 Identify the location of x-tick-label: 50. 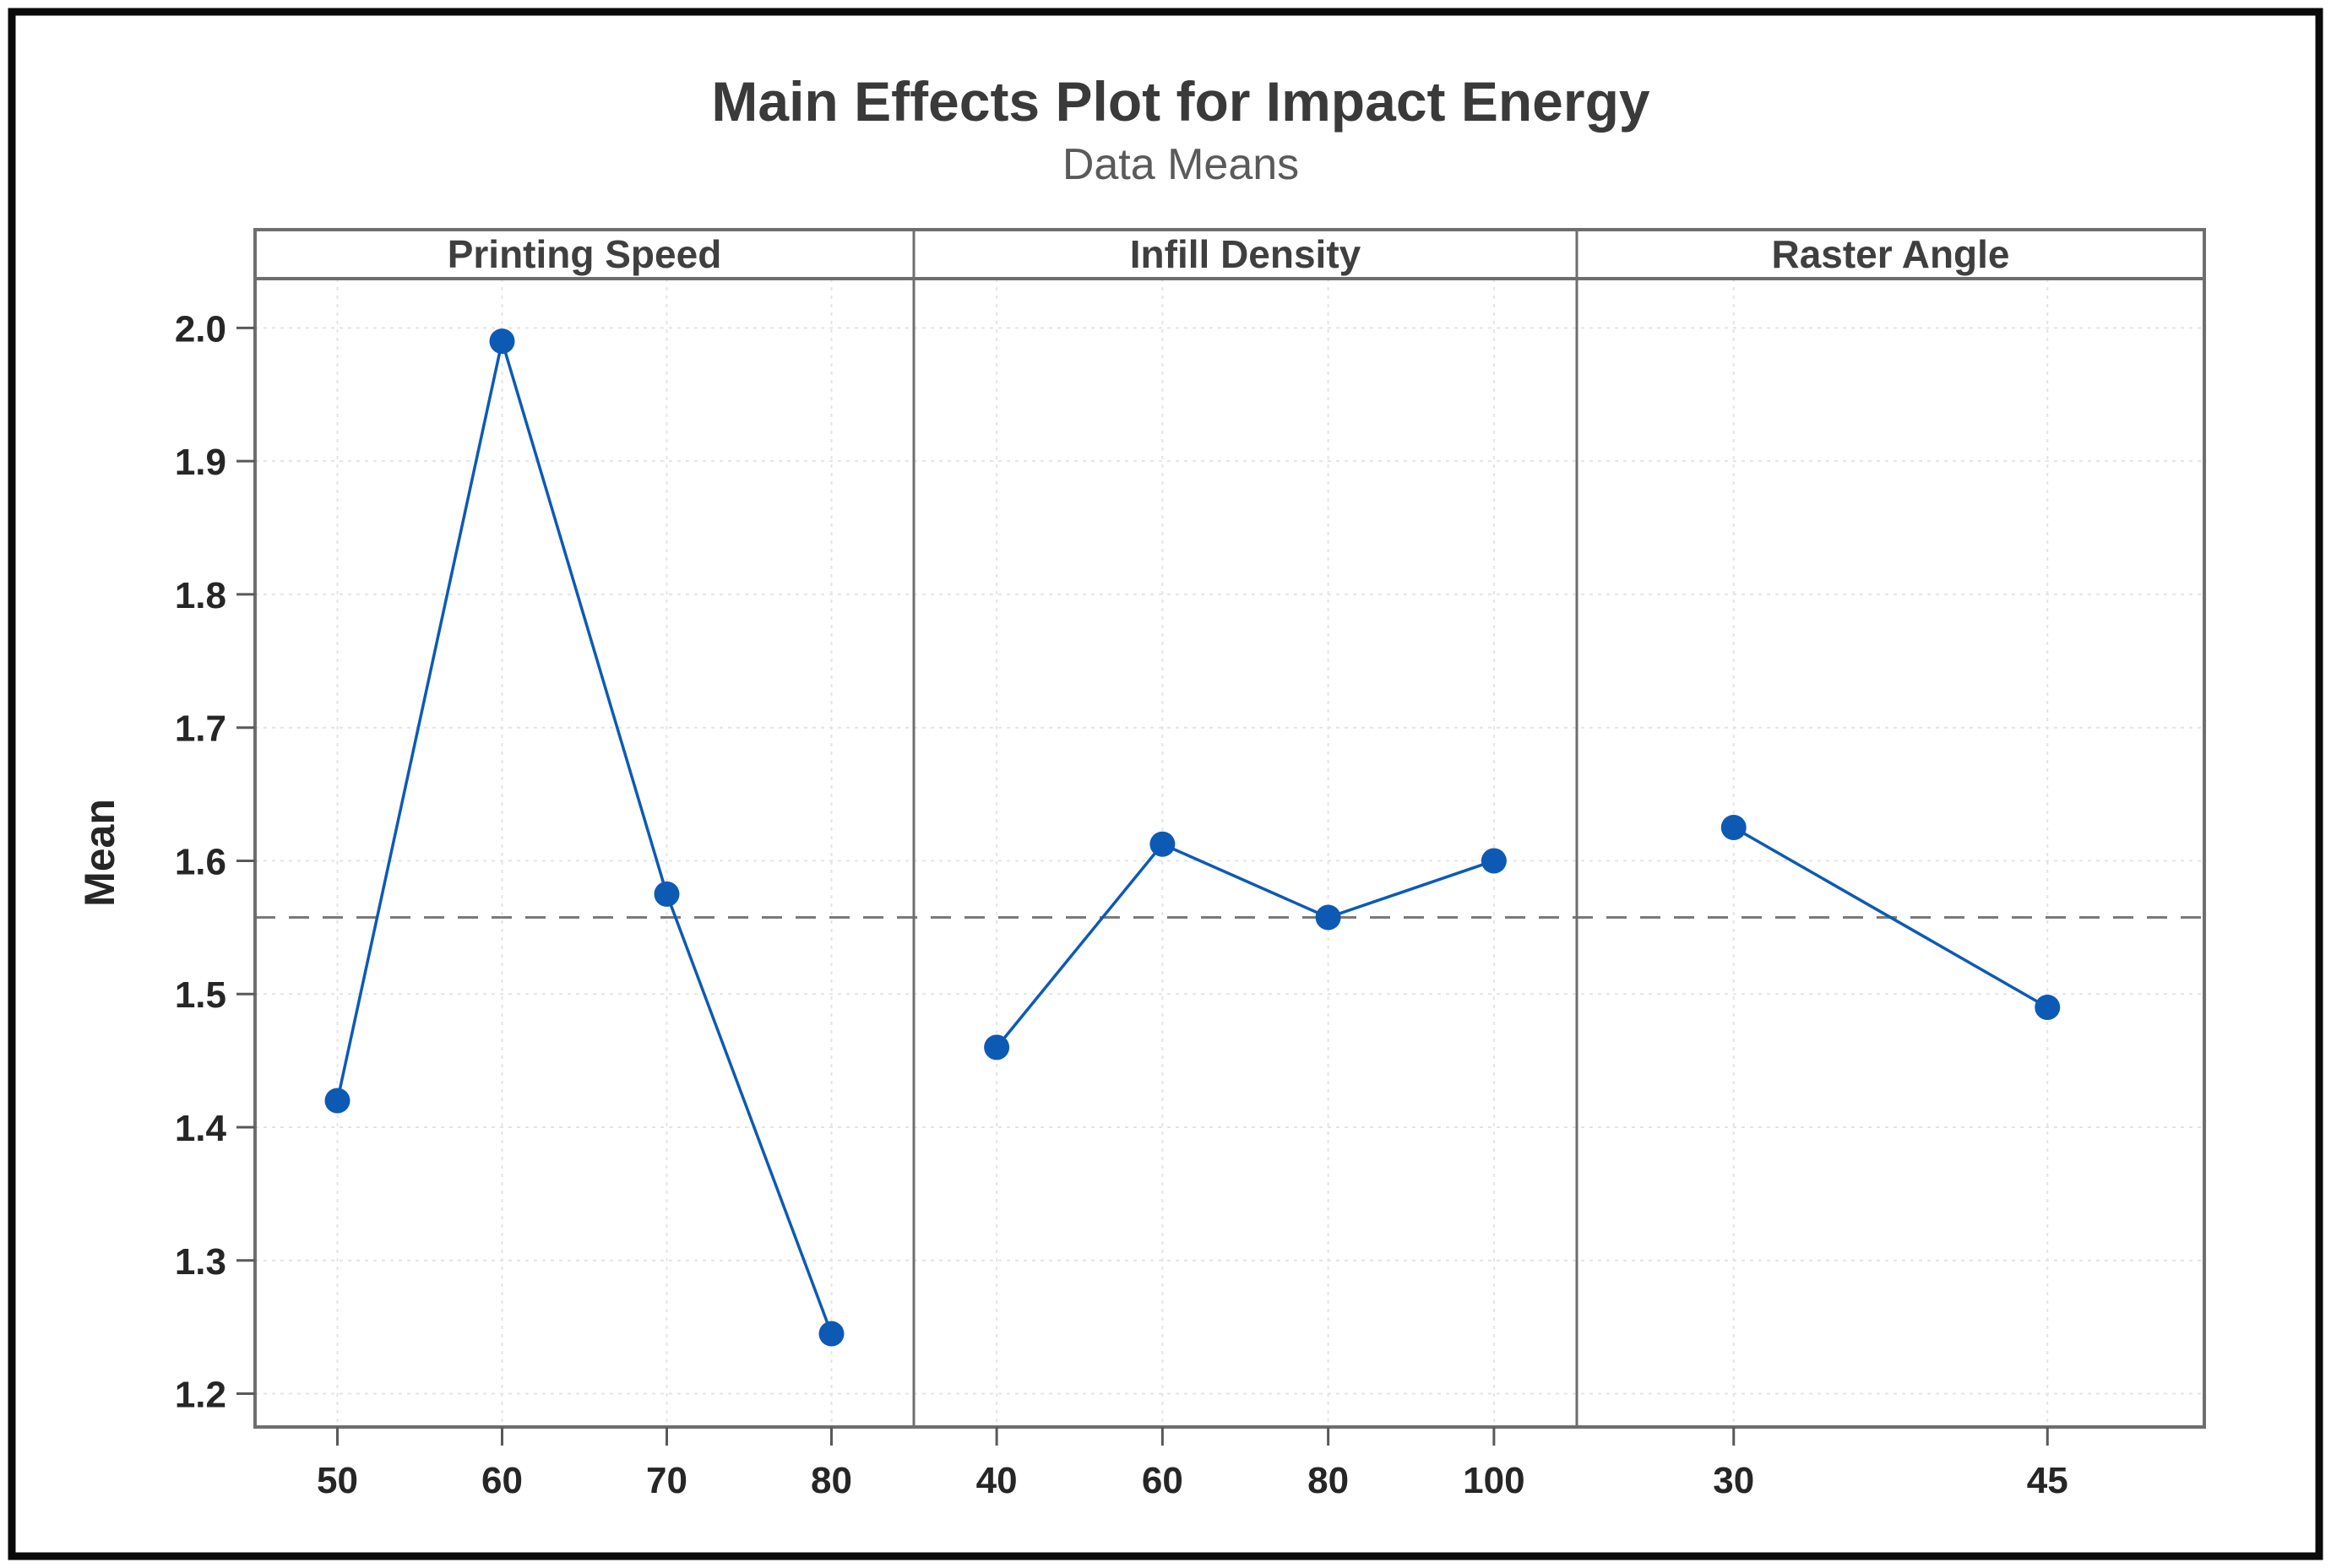
(337, 1480).